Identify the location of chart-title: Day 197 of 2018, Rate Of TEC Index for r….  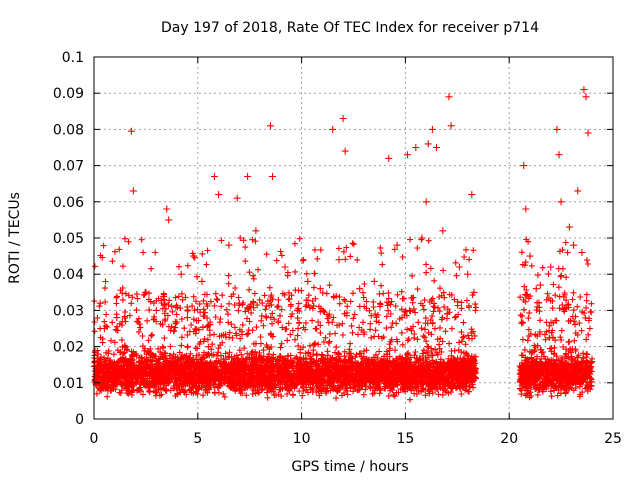
(350, 28).